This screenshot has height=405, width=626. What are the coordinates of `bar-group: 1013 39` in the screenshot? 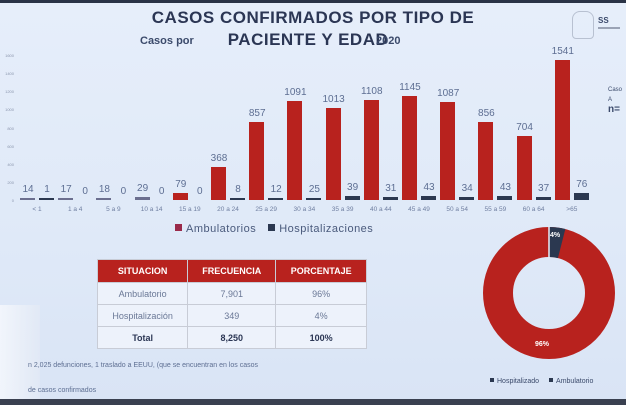 It's located at (342, 127).